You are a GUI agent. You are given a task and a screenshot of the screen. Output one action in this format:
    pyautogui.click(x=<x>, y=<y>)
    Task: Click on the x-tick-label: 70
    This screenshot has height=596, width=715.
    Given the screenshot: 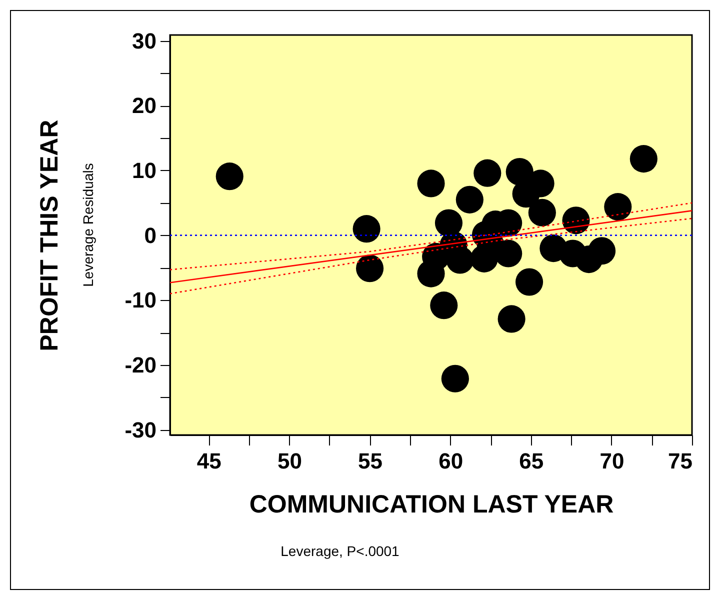 What is the action you would take?
    pyautogui.click(x=612, y=461)
    